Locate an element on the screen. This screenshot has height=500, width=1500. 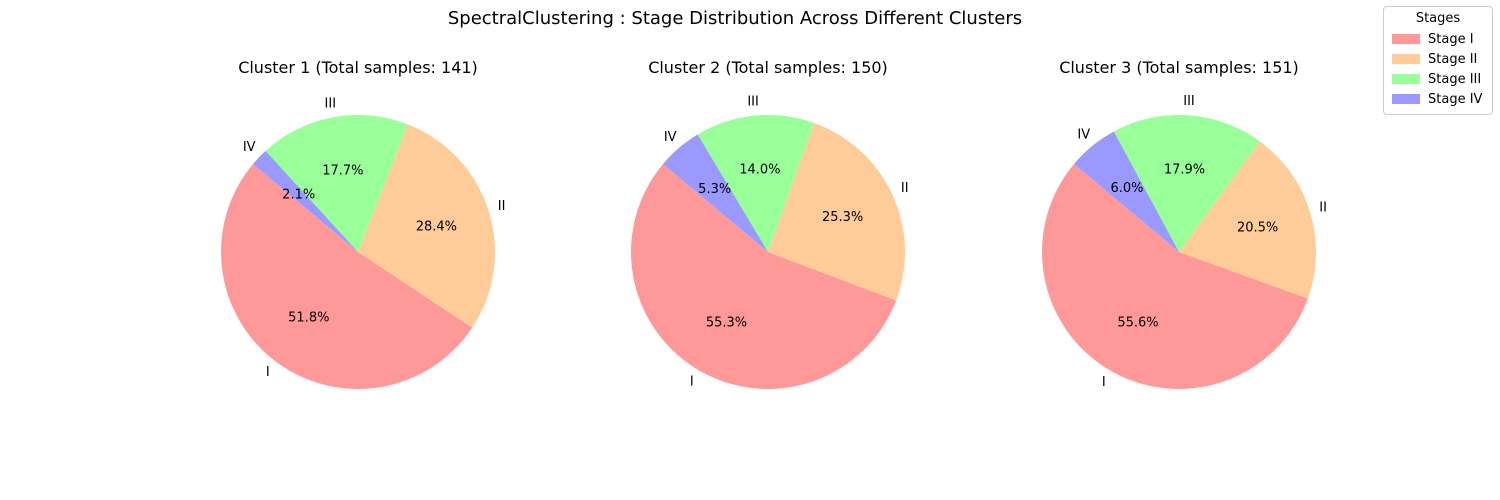
pie-slice-cluster-1-stage-II is located at coordinates (427, 226).